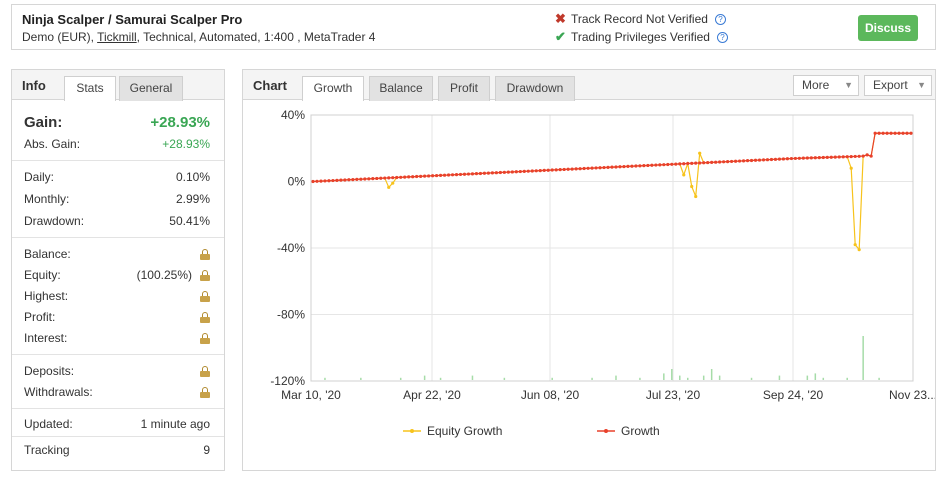  What do you see at coordinates (452, 431) in the screenshot?
I see `legend-equity: Equity Growth` at bounding box center [452, 431].